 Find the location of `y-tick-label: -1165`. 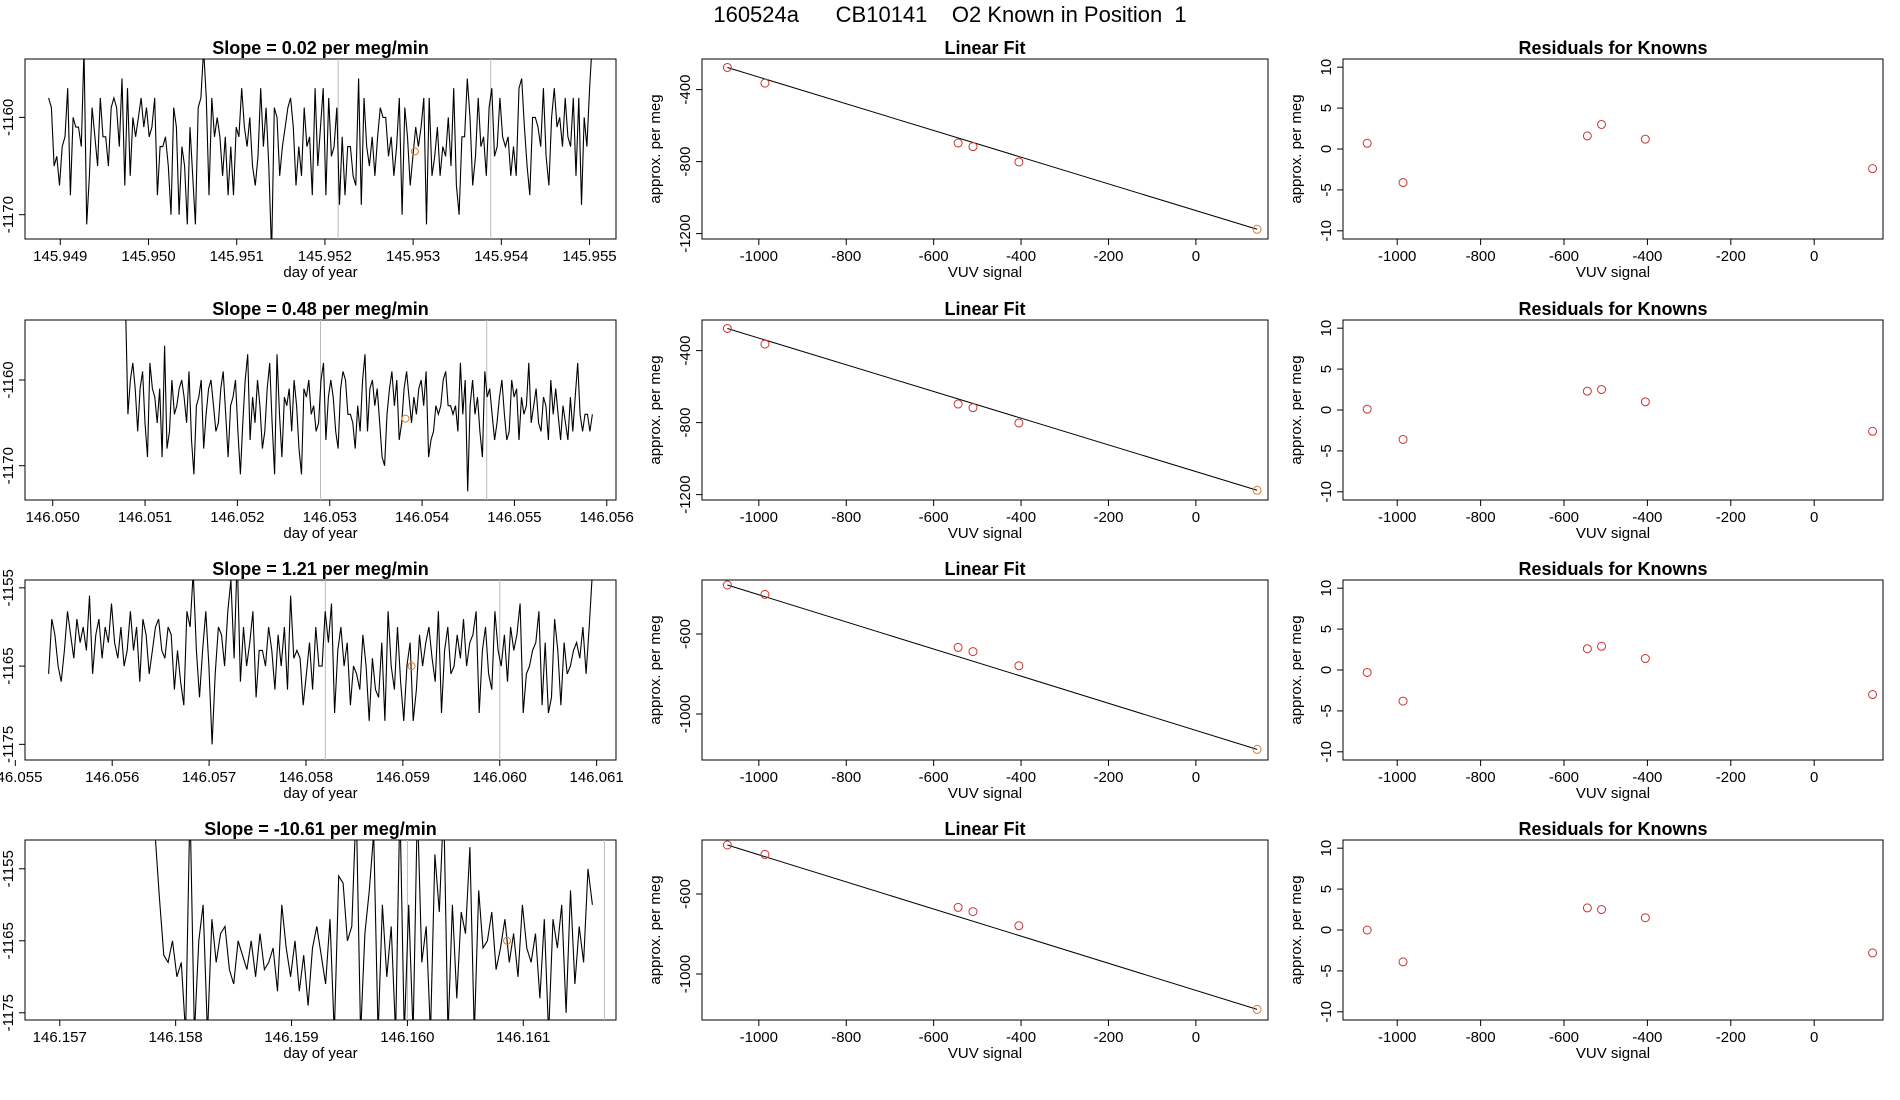

y-tick-label: -1165 is located at coordinates (8, 940).